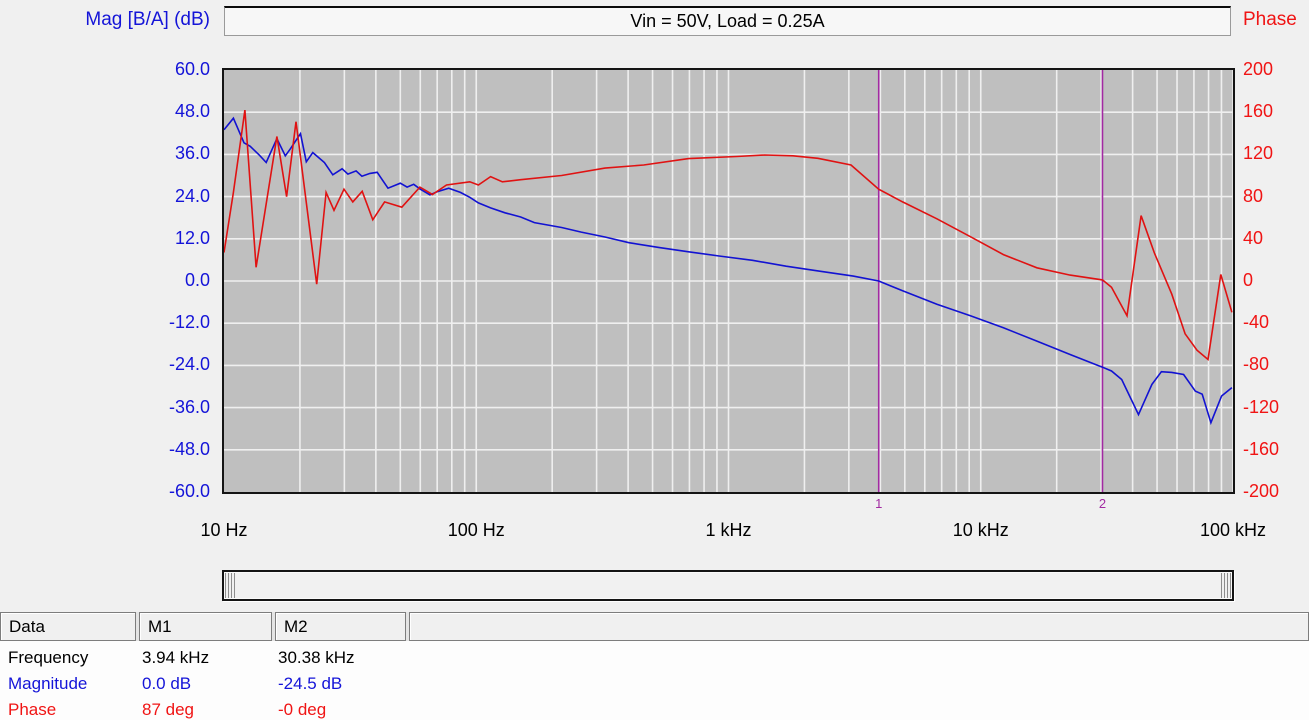  Describe the element at coordinates (192, 153) in the screenshot. I see `y-left-tick-label: 36.0` at that location.